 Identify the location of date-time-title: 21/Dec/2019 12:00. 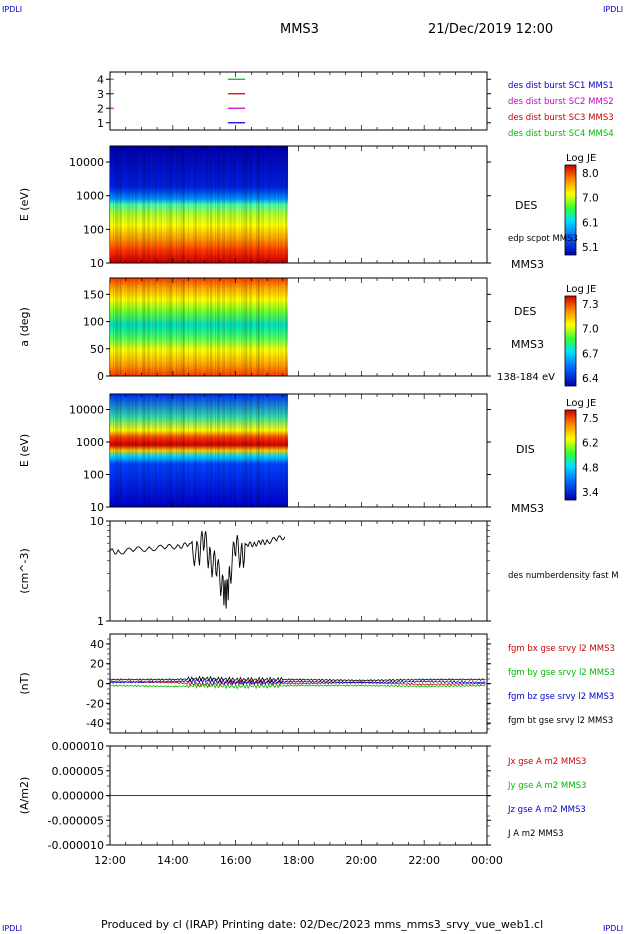
(491, 29).